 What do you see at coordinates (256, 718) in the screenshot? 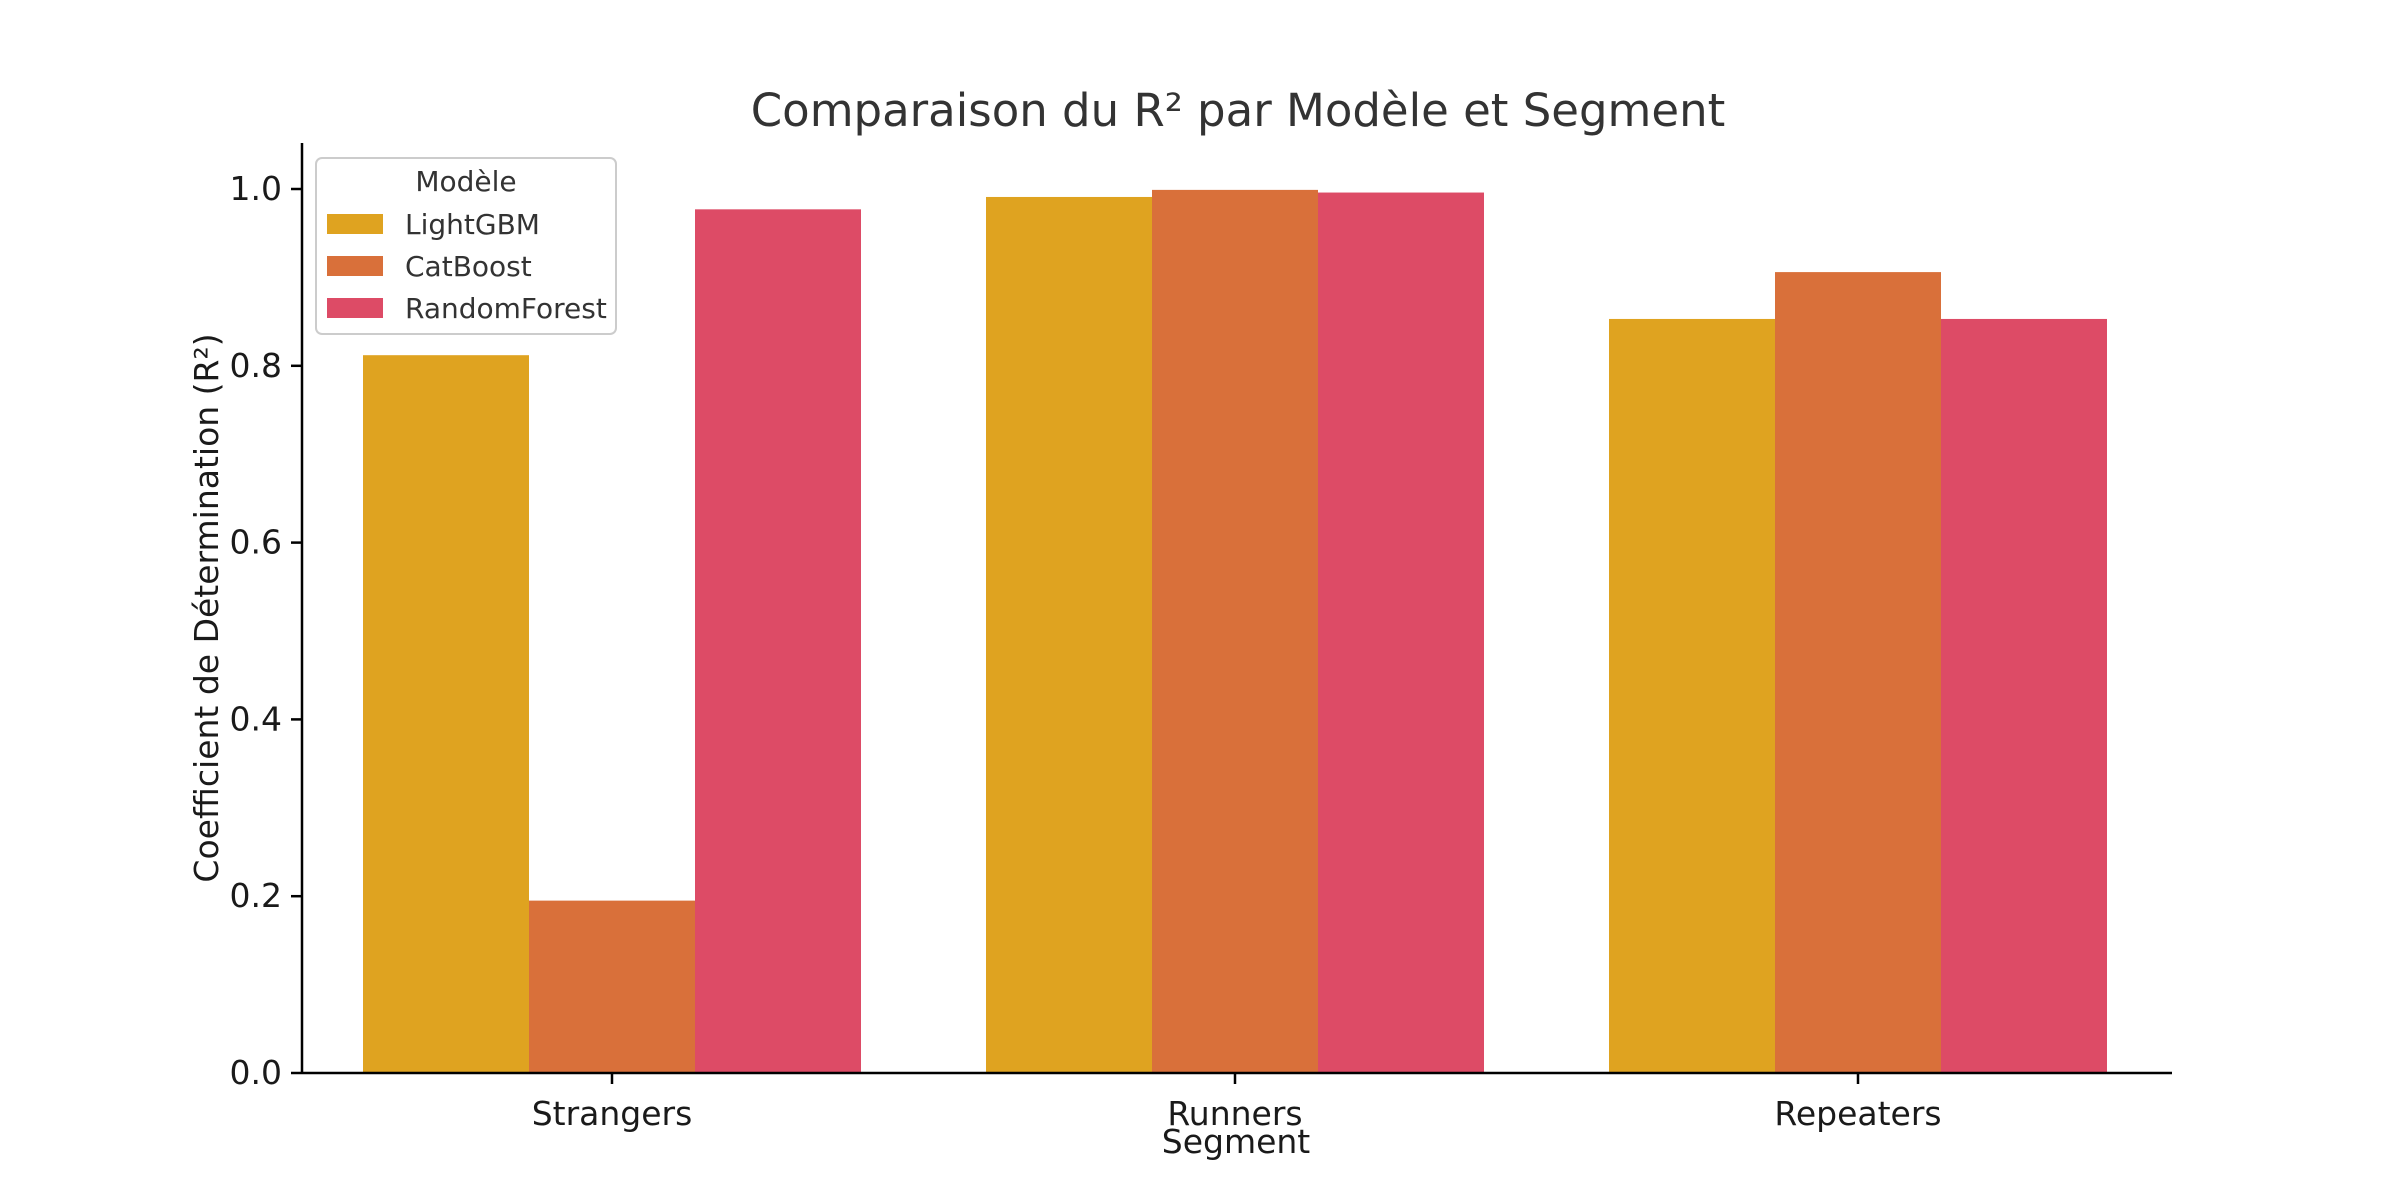
I see `y-tick-label: 0.4` at bounding box center [256, 718].